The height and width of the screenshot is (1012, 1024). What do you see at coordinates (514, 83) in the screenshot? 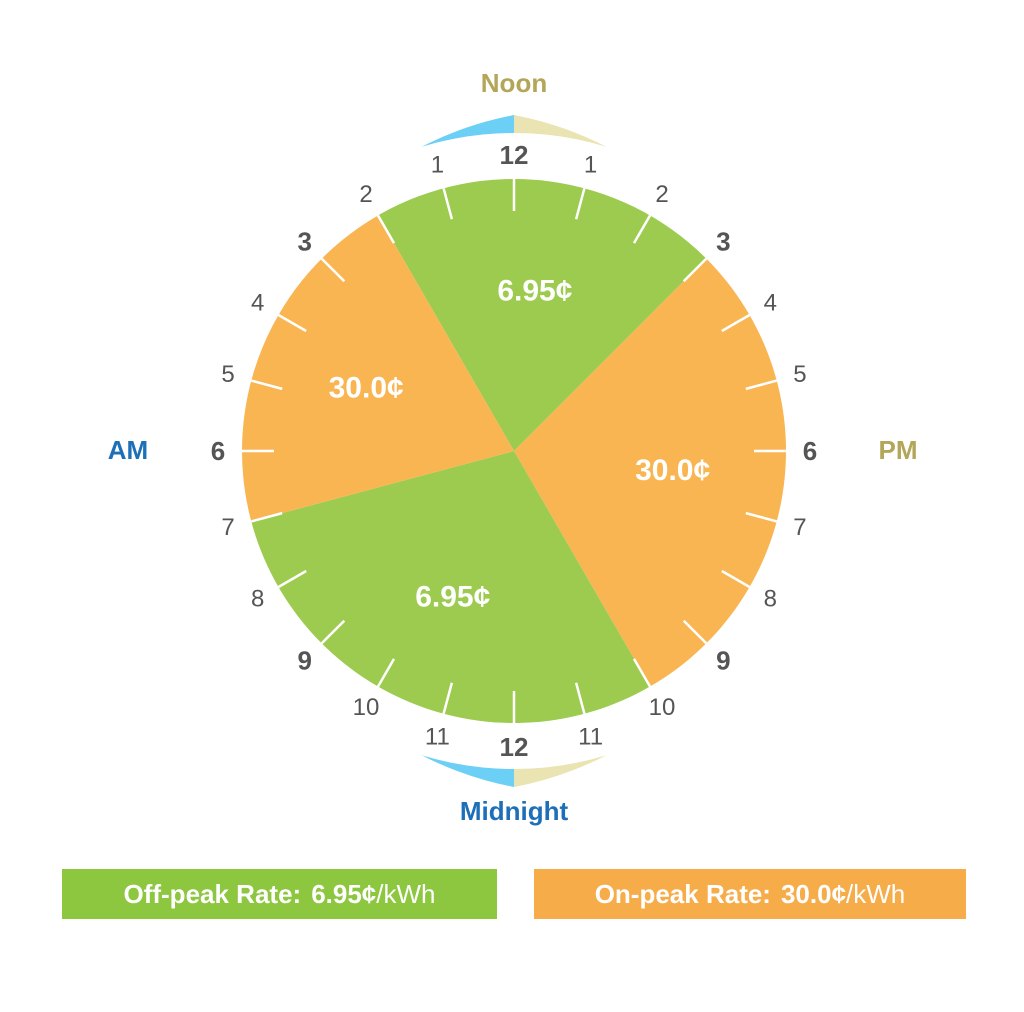
I see `noon-label: Noon` at bounding box center [514, 83].